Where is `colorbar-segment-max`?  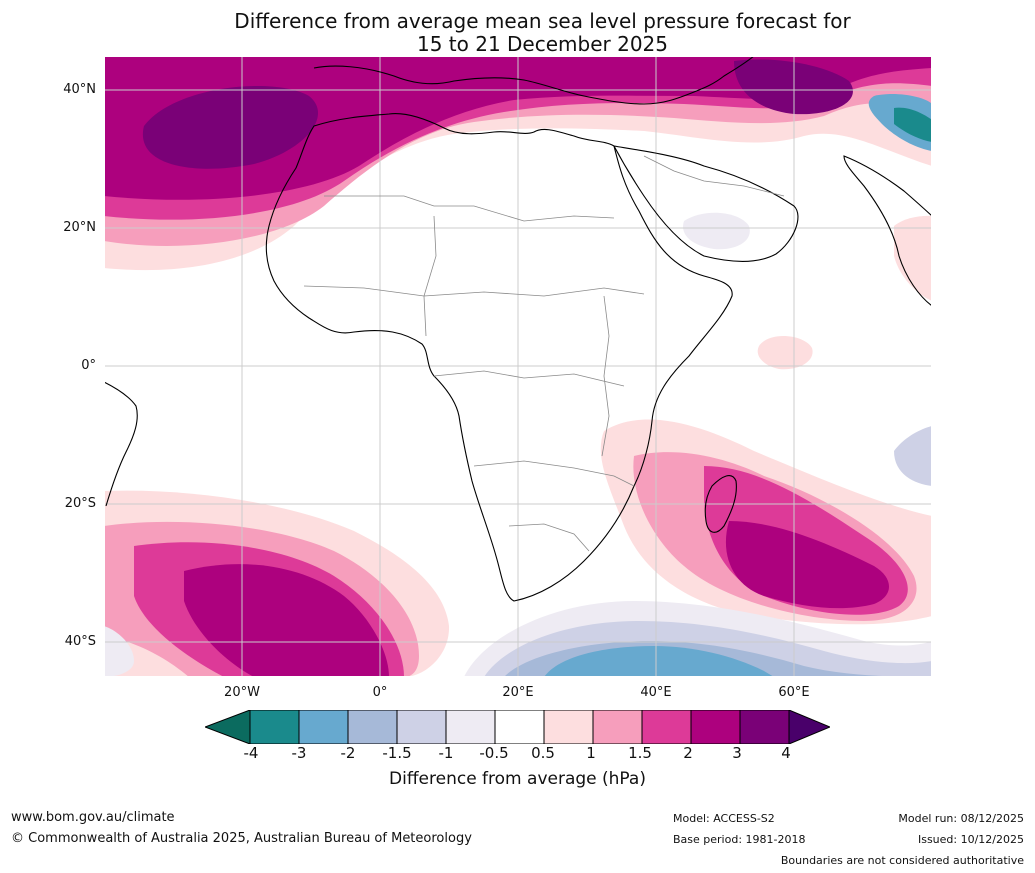 colorbar-segment-max is located at coordinates (809, 727).